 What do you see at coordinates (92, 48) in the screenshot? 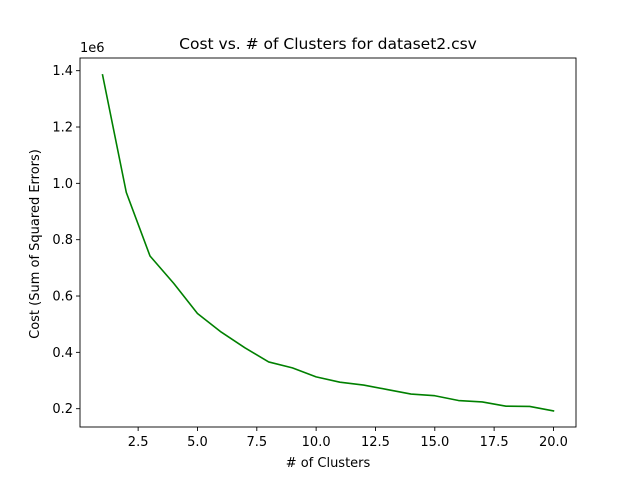
I see `y-offset-label: 1e6` at bounding box center [92, 48].